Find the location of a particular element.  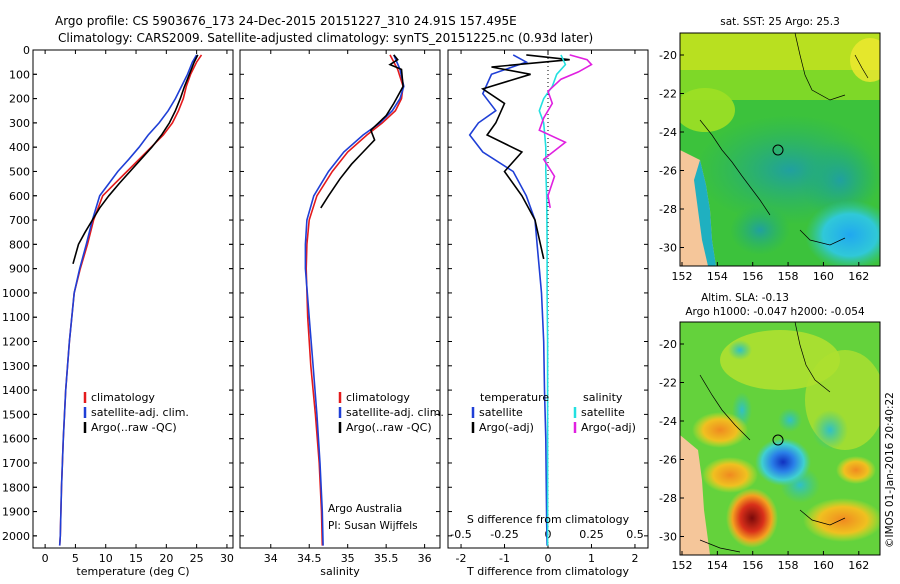

depth-tick-label: 100 is located at coordinates (19, 74).